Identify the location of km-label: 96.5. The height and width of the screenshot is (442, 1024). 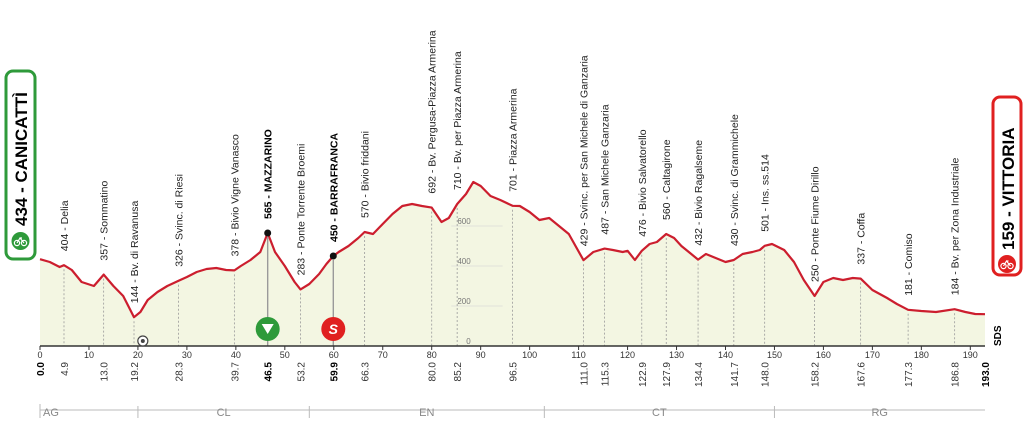
(514, 372).